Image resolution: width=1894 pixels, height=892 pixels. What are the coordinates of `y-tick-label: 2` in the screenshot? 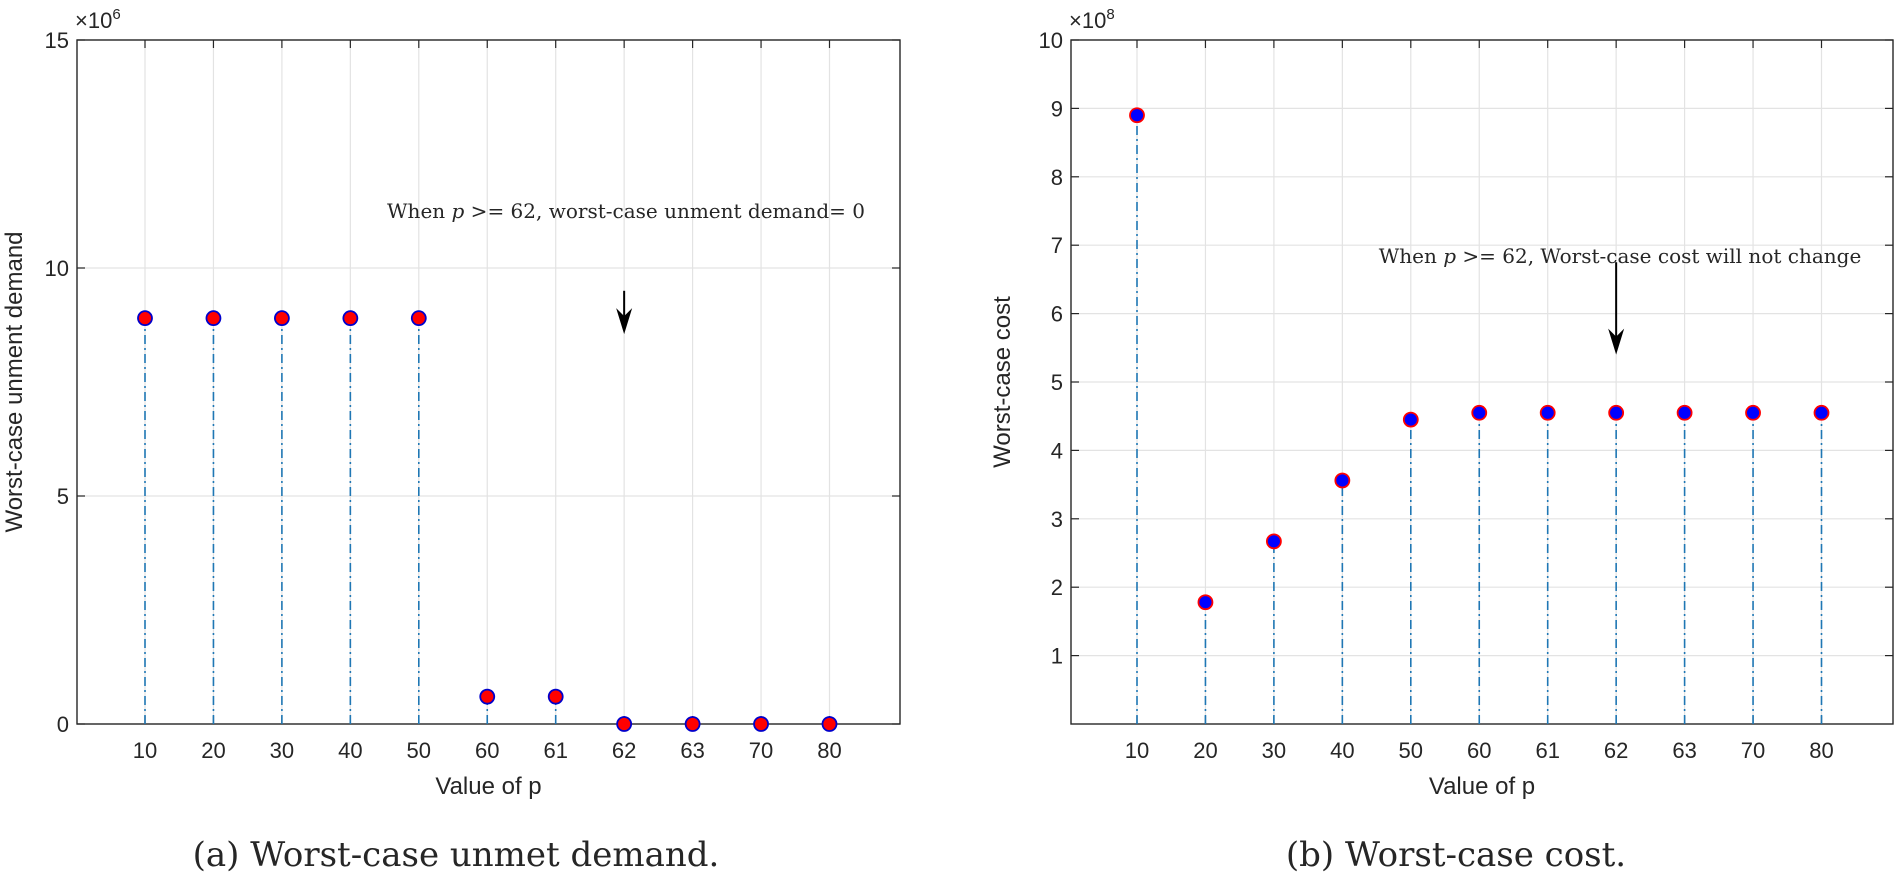 It's located at (1057, 587).